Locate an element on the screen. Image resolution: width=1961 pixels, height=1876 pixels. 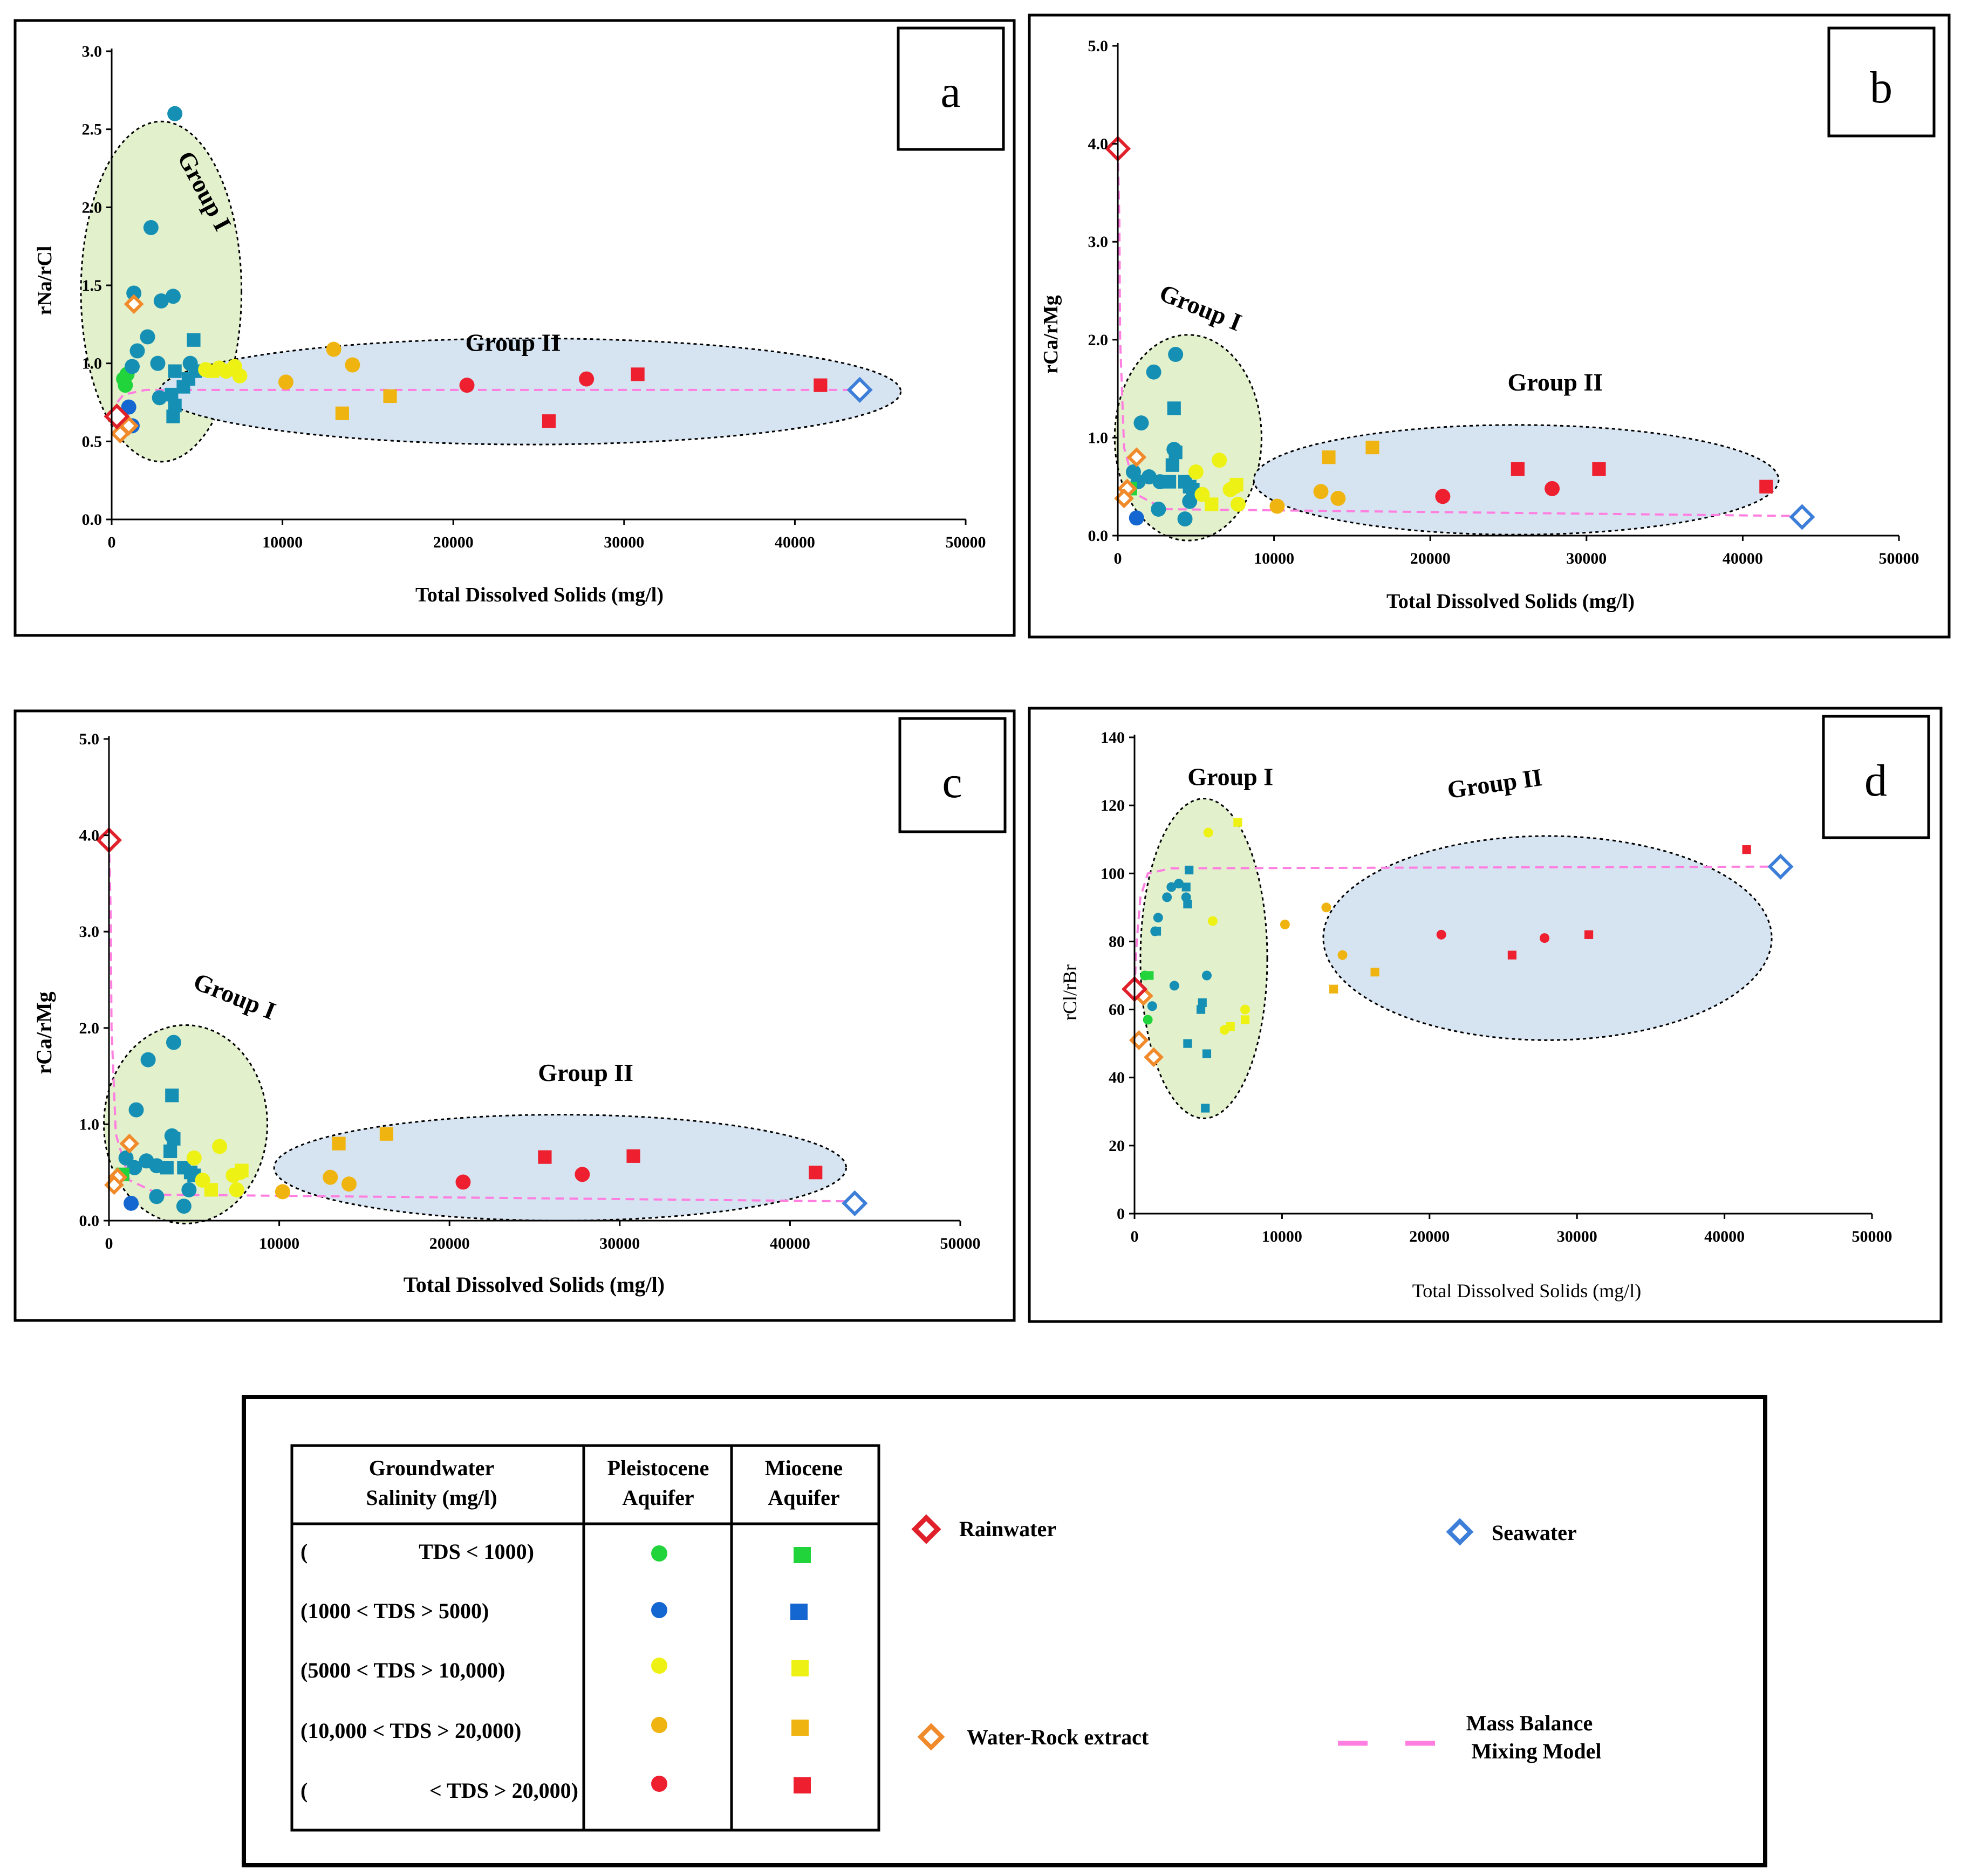
legend-header-pleistocene: Pleistocene is located at coordinates (658, 1468).